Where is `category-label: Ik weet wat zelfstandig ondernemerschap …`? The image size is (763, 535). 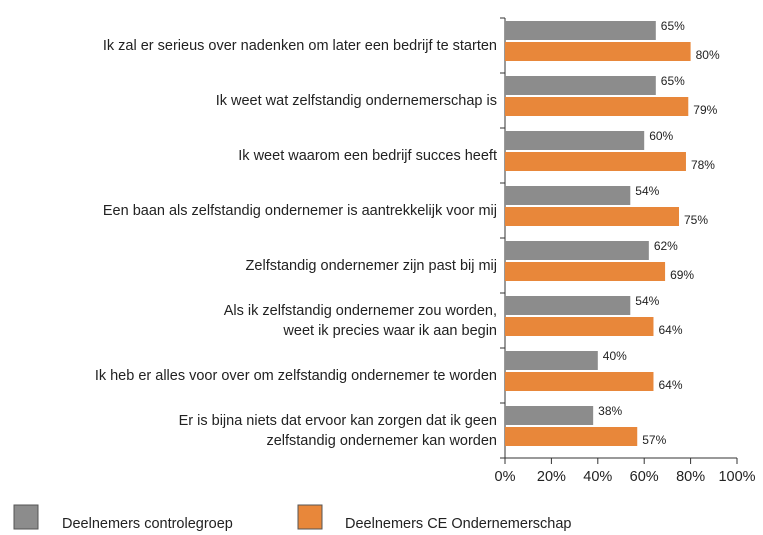 category-label: Ik weet wat zelfstandig ondernemerschap … is located at coordinates (356, 100).